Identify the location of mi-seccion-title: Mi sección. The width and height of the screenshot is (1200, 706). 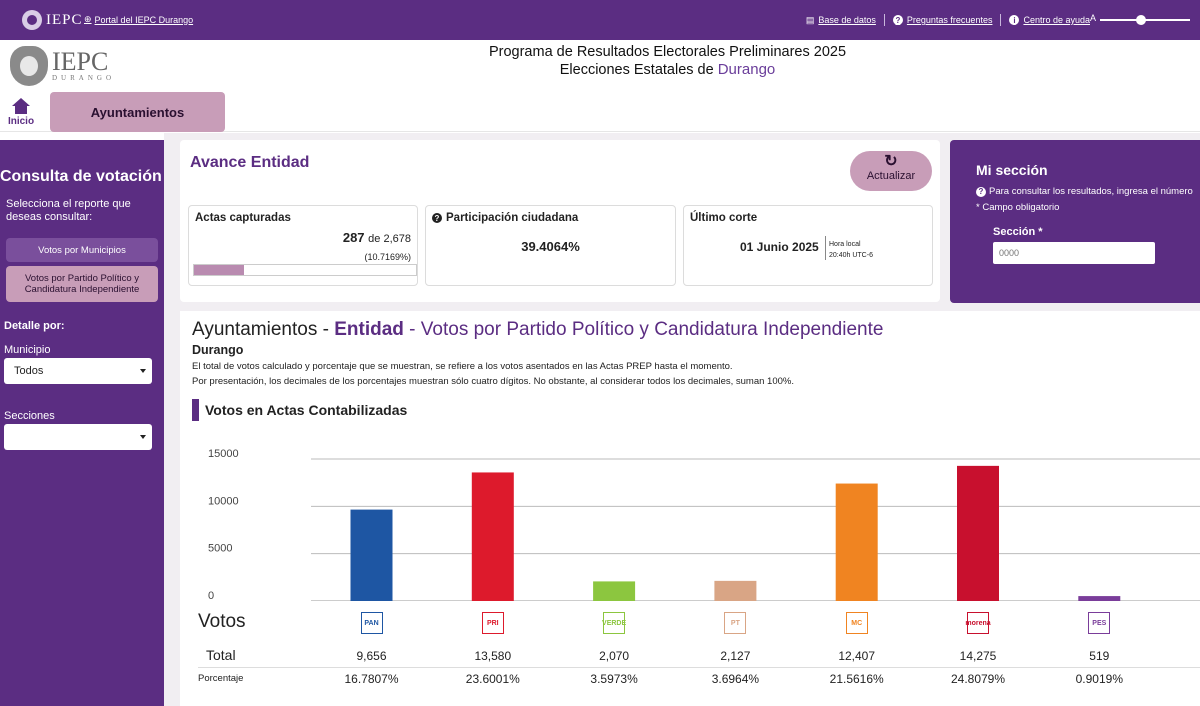
(1012, 170).